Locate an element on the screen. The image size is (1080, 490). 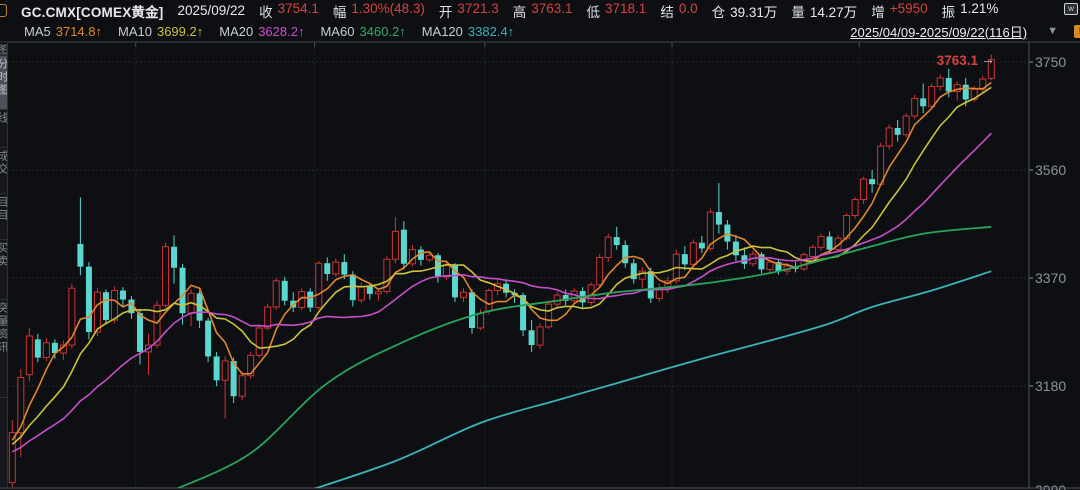
ma20-readout: MA20 3628.2↑ is located at coordinates (262, 31).